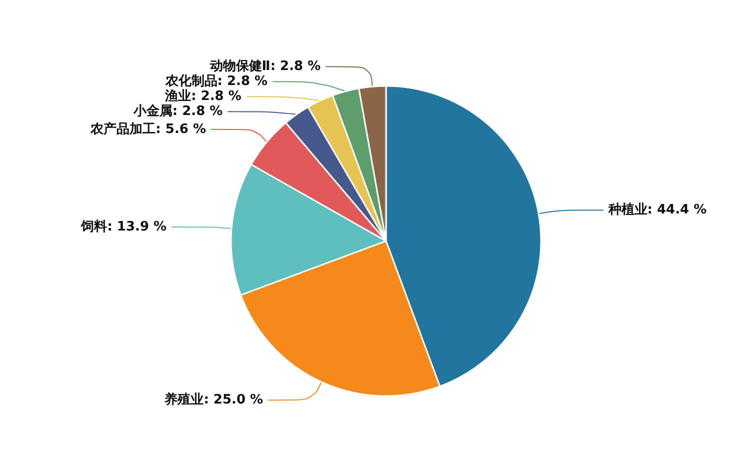 Image resolution: width=740 pixels, height=455 pixels. I want to click on slice-label: 饲料: 13.9 %, so click(123, 227).